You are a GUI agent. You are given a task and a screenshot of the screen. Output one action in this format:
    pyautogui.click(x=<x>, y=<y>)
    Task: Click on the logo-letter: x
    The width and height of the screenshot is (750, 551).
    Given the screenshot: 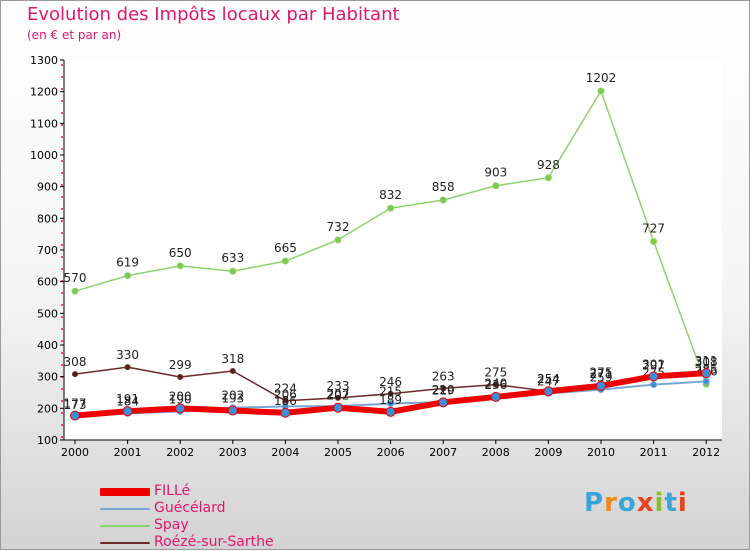 What is the action you would take?
    pyautogui.click(x=645, y=503)
    